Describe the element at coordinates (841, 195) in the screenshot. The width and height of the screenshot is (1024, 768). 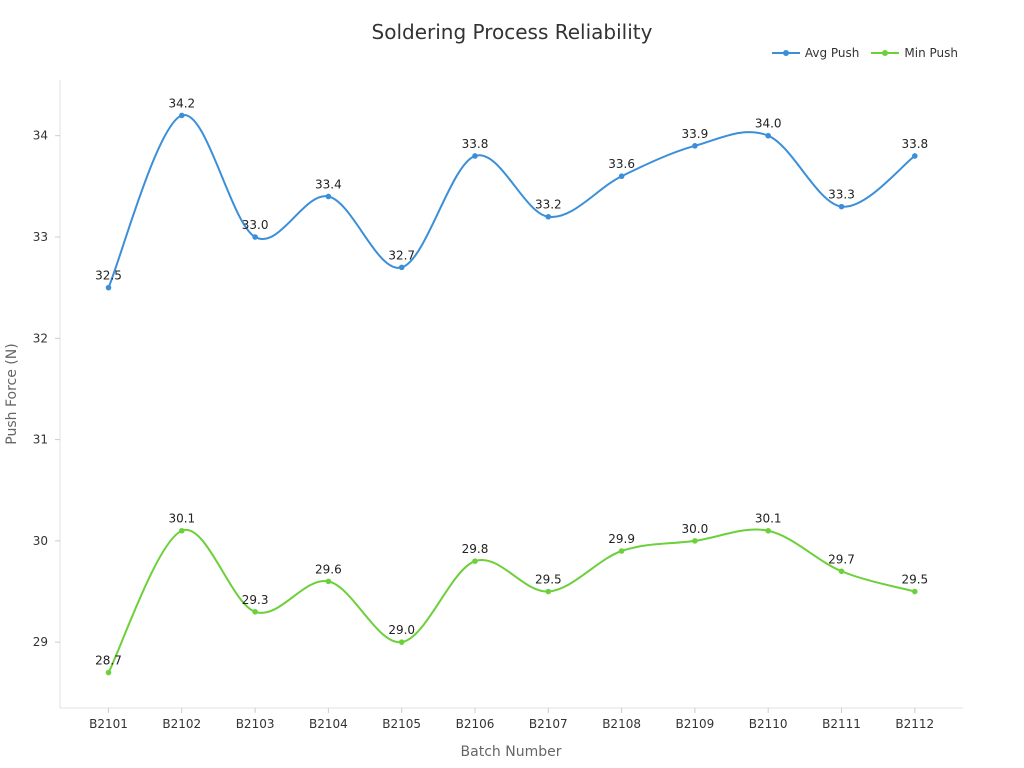
I see `data-label-avg-push: 33.3` at that location.